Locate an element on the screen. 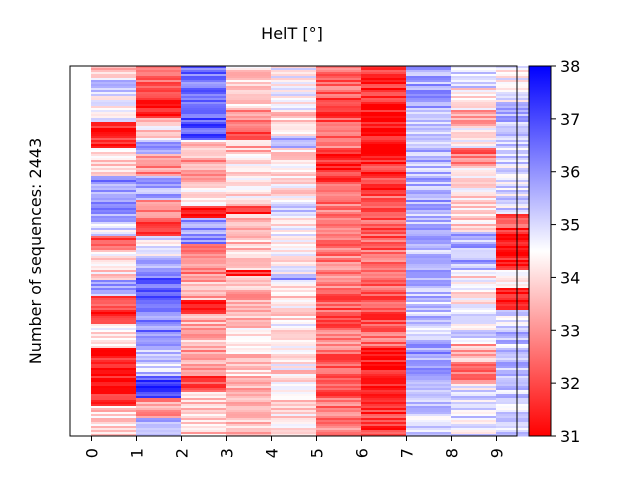  colorbar-tick-label: 36 is located at coordinates (570, 172).